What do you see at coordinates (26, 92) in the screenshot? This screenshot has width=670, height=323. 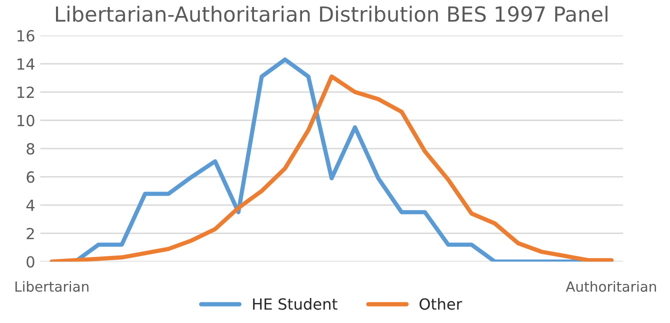 I see `y-tick-label: 12` at bounding box center [26, 92].